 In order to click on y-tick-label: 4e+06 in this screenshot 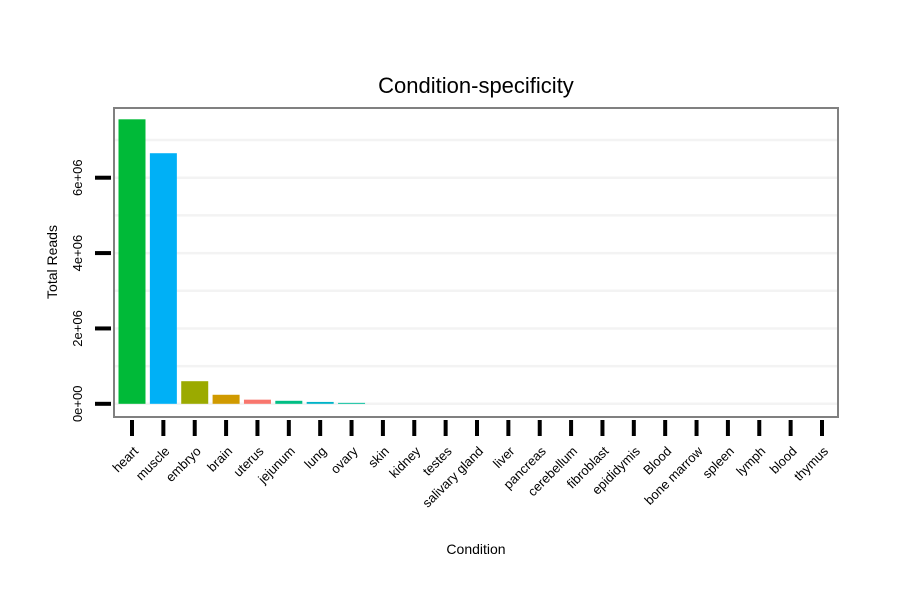, I will do `click(77, 253)`.